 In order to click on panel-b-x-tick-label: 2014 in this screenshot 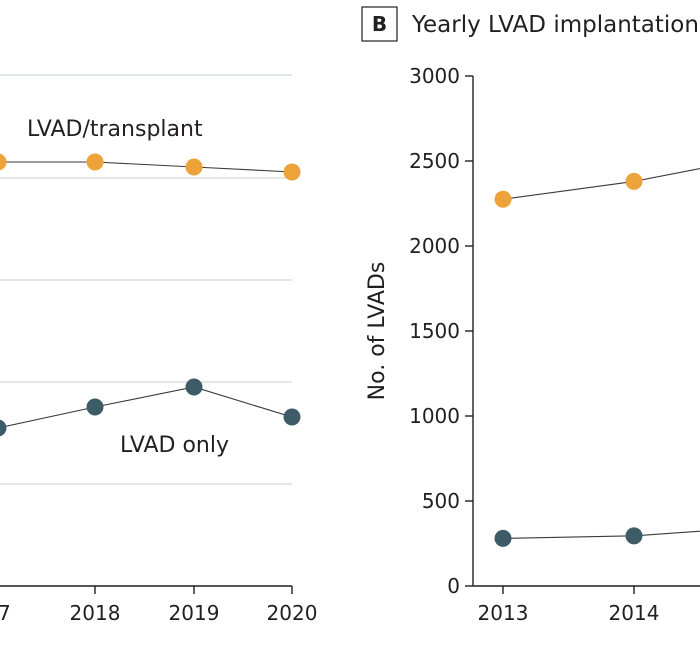, I will do `click(634, 613)`.